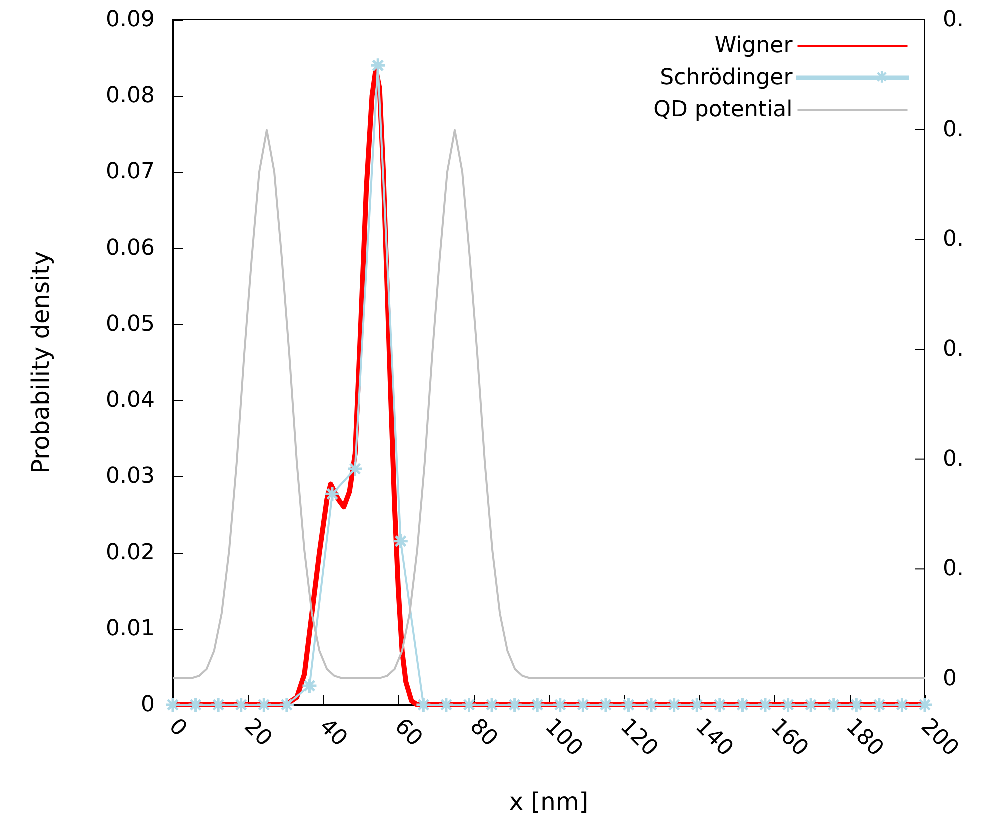  I want to click on y-tick-label: 0.07, so click(130, 172).